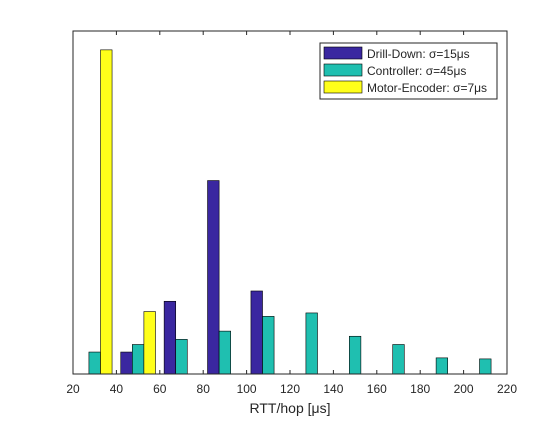 The image size is (560, 425). What do you see at coordinates (333, 389) in the screenshot?
I see `x-tick-label-140: 140` at bounding box center [333, 389].